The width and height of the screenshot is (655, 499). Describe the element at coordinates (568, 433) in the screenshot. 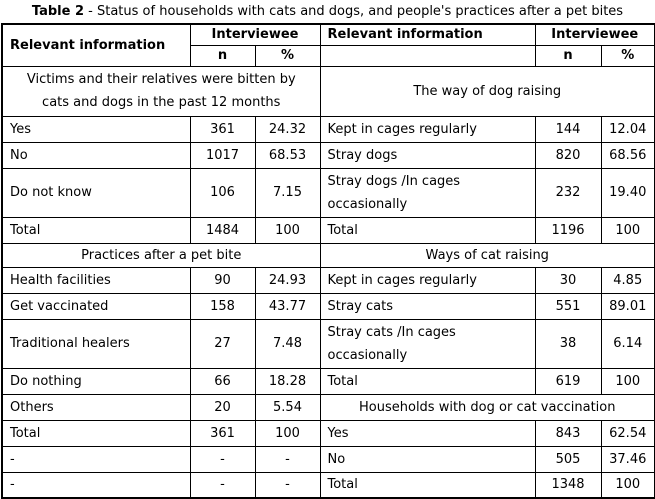

I see `row-n-value: 843` at that location.